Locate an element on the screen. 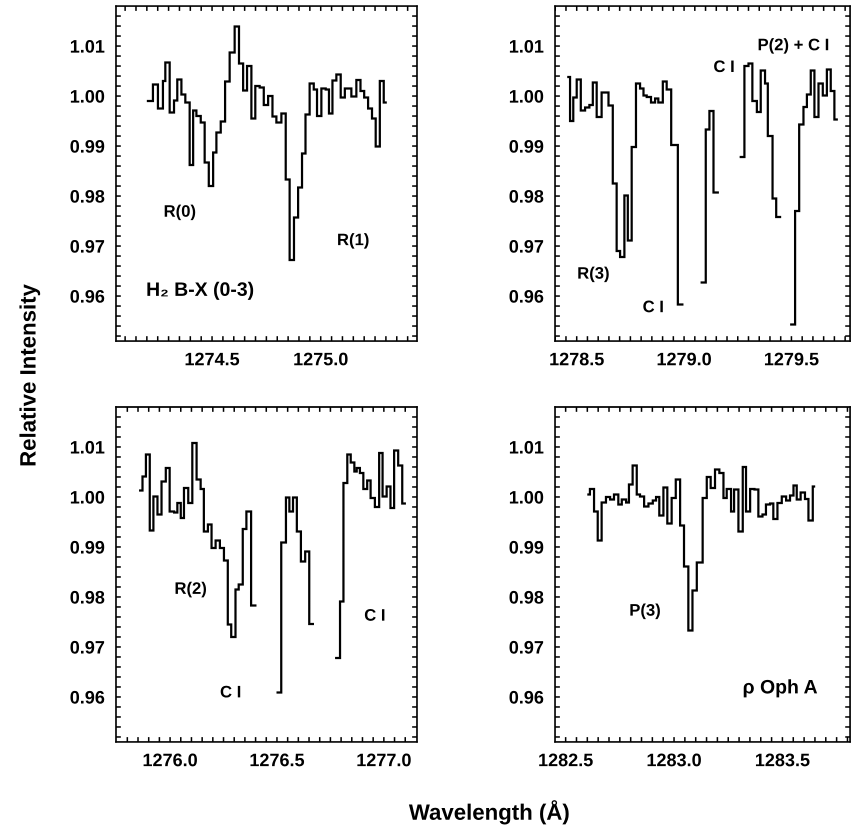  x-axis-title: Wavelength (Å) is located at coordinates (488, 812).